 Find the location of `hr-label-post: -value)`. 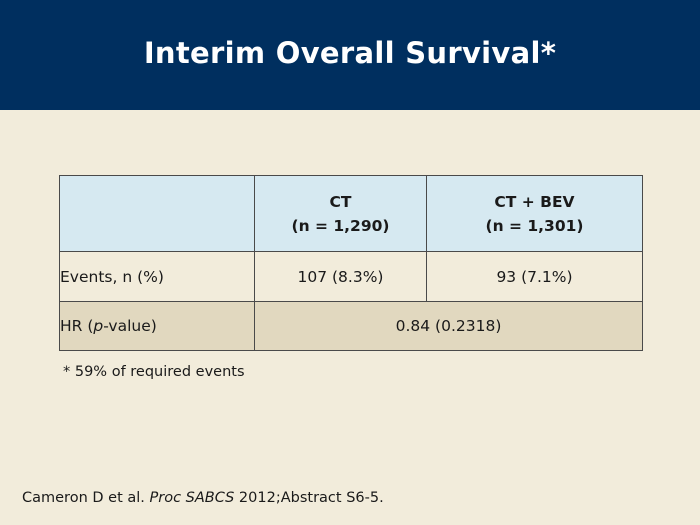

hr-label-post: -value) is located at coordinates (130, 326).